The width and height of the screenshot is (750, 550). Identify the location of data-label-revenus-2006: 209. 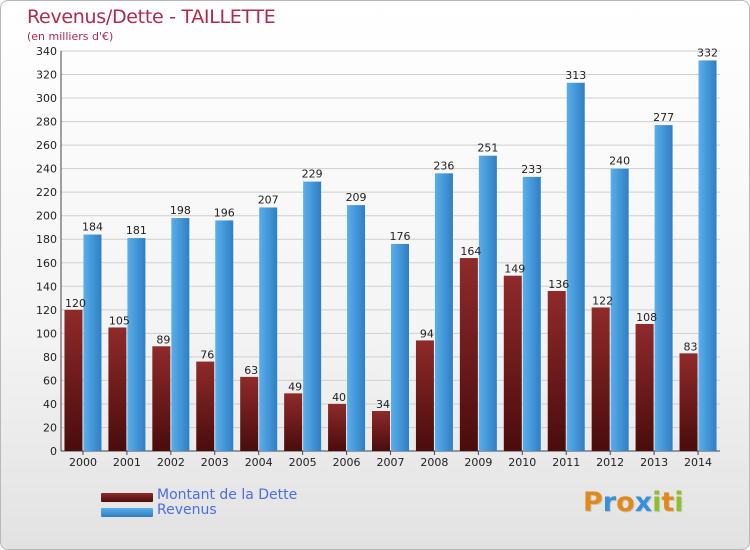
(356, 197).